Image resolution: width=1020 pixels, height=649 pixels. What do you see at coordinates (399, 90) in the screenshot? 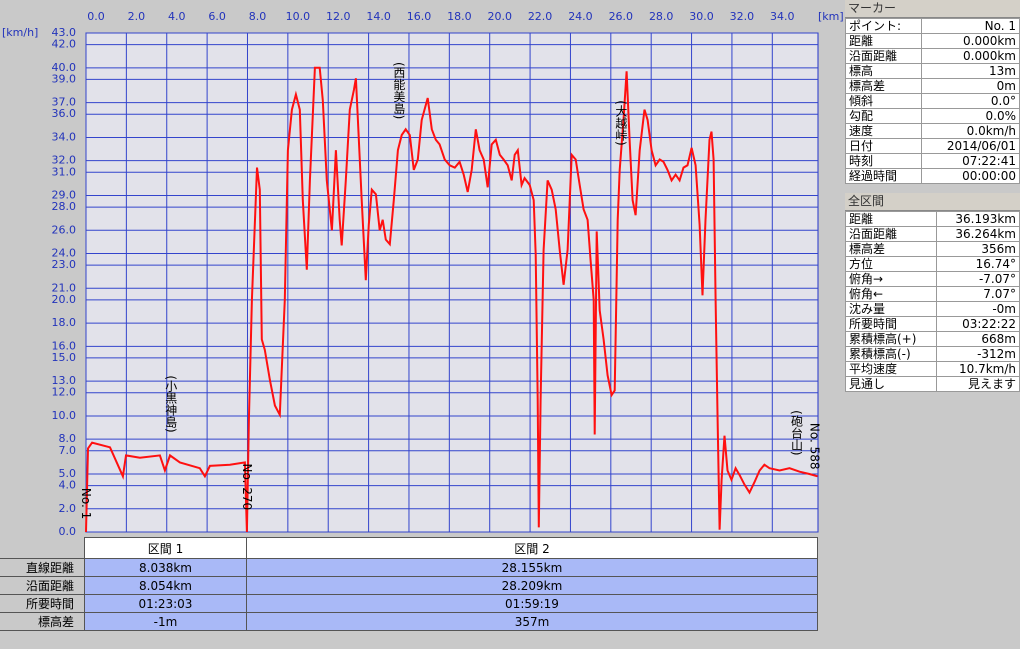
I see `annotation: (西能美島)` at bounding box center [399, 90].